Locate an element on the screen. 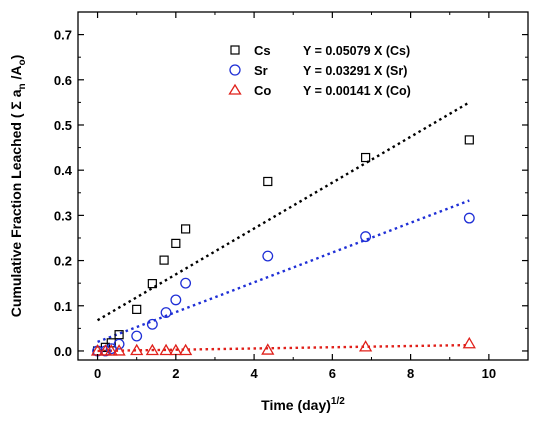  equation-sr: Y = 0.03291 X (Sr) is located at coordinates (355, 71).